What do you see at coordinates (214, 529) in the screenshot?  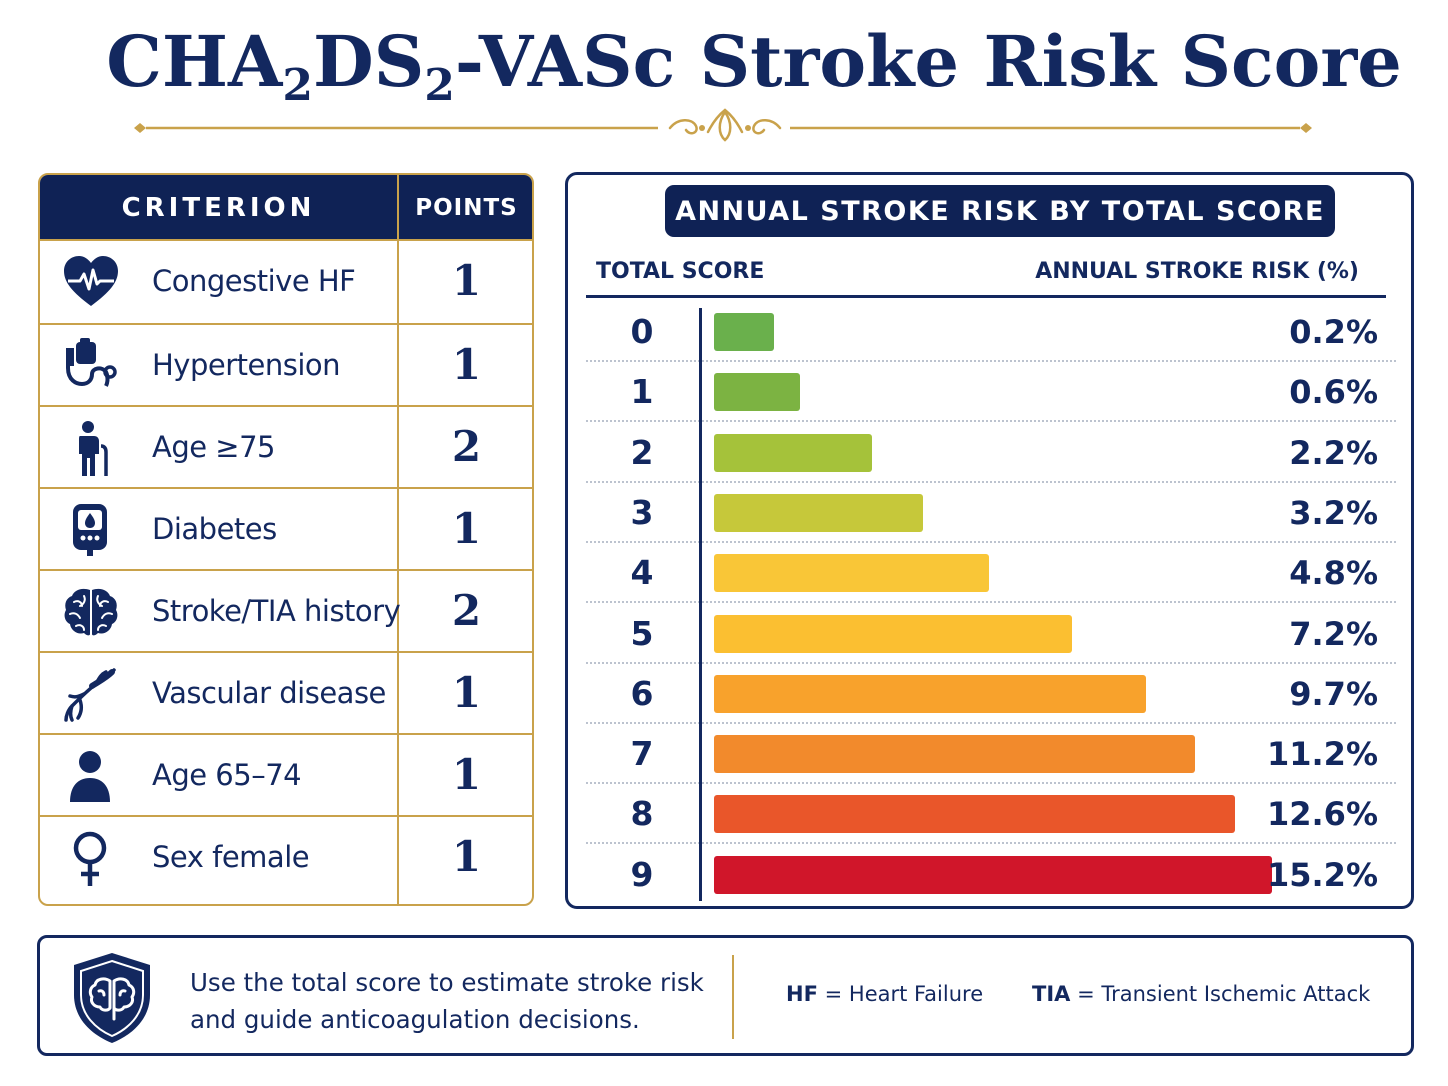 I see `criterion-label: Diabetes` at bounding box center [214, 529].